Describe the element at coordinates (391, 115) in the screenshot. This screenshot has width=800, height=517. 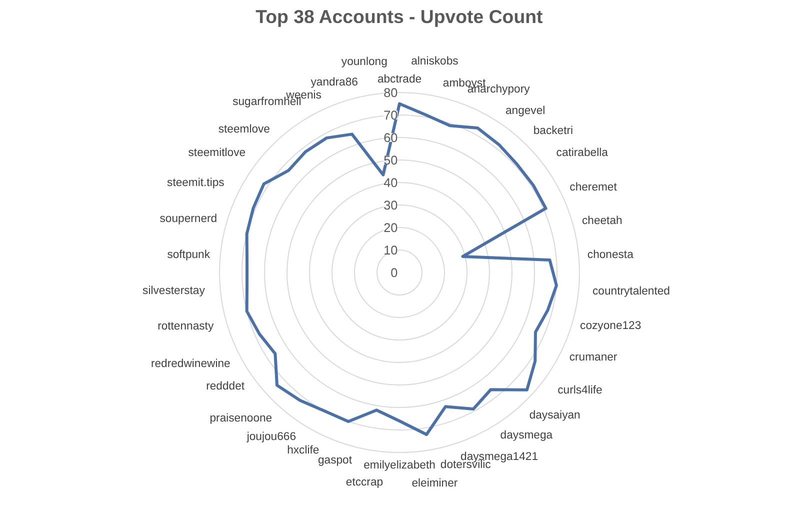
I see `y-tick-label: 70` at that location.